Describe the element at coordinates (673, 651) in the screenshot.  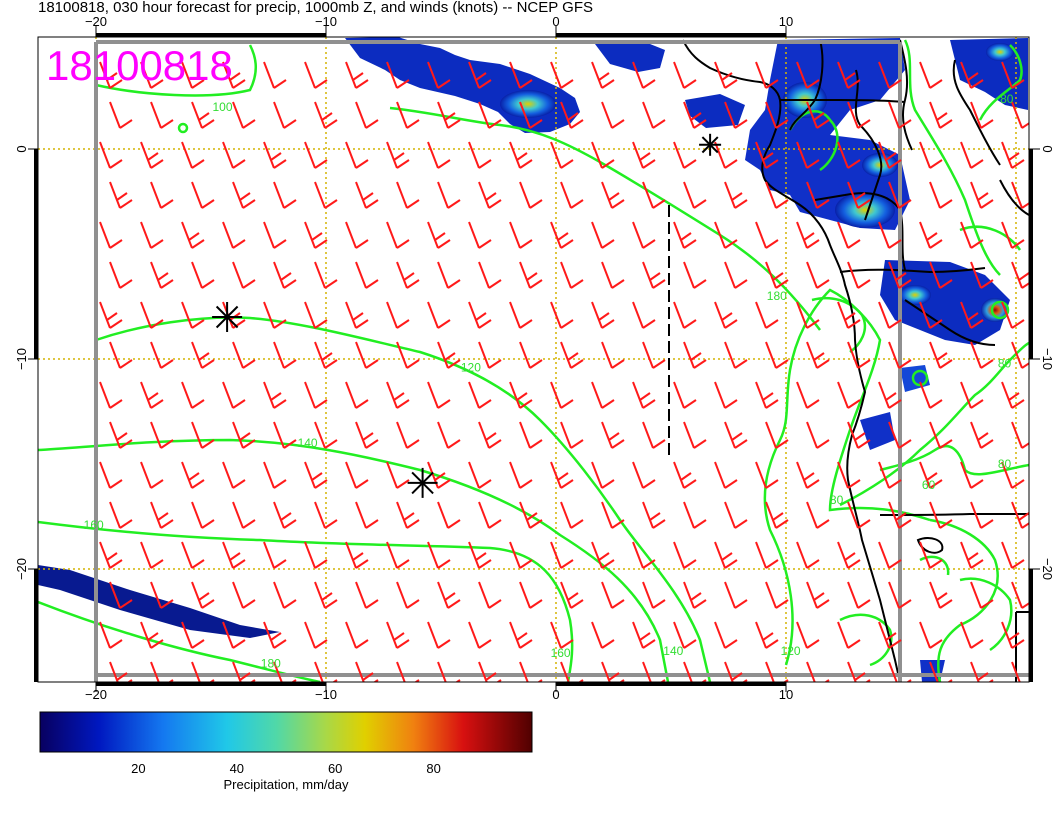
I see `contour-label: 140` at that location.